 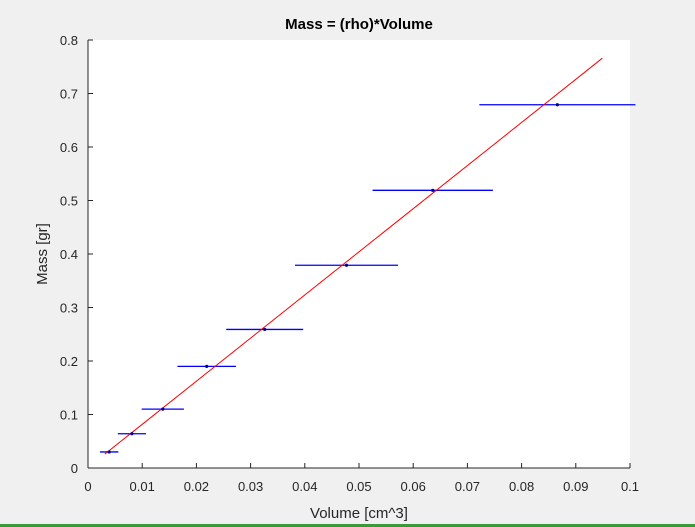 What do you see at coordinates (359, 513) in the screenshot?
I see `x-axis-label: Volume [cm^3]` at bounding box center [359, 513].